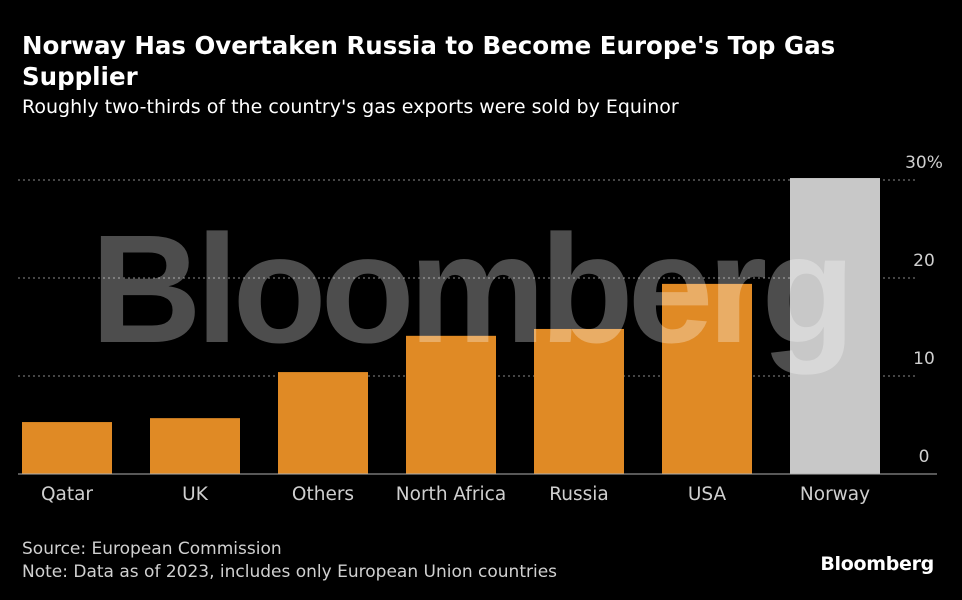  What do you see at coordinates (579, 494) in the screenshot?
I see `x-tick-label: Russia` at bounding box center [579, 494].